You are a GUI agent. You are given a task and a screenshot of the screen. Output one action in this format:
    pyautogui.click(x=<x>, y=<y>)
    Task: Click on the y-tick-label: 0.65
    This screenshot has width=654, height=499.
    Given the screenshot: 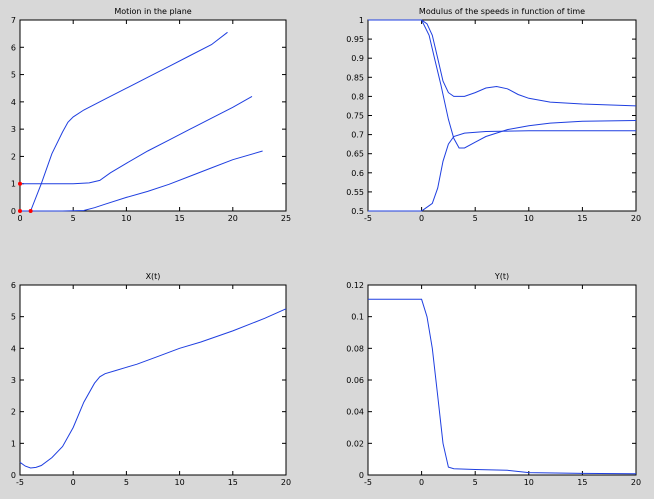 What is the action you would take?
    pyautogui.click(x=355, y=154)
    